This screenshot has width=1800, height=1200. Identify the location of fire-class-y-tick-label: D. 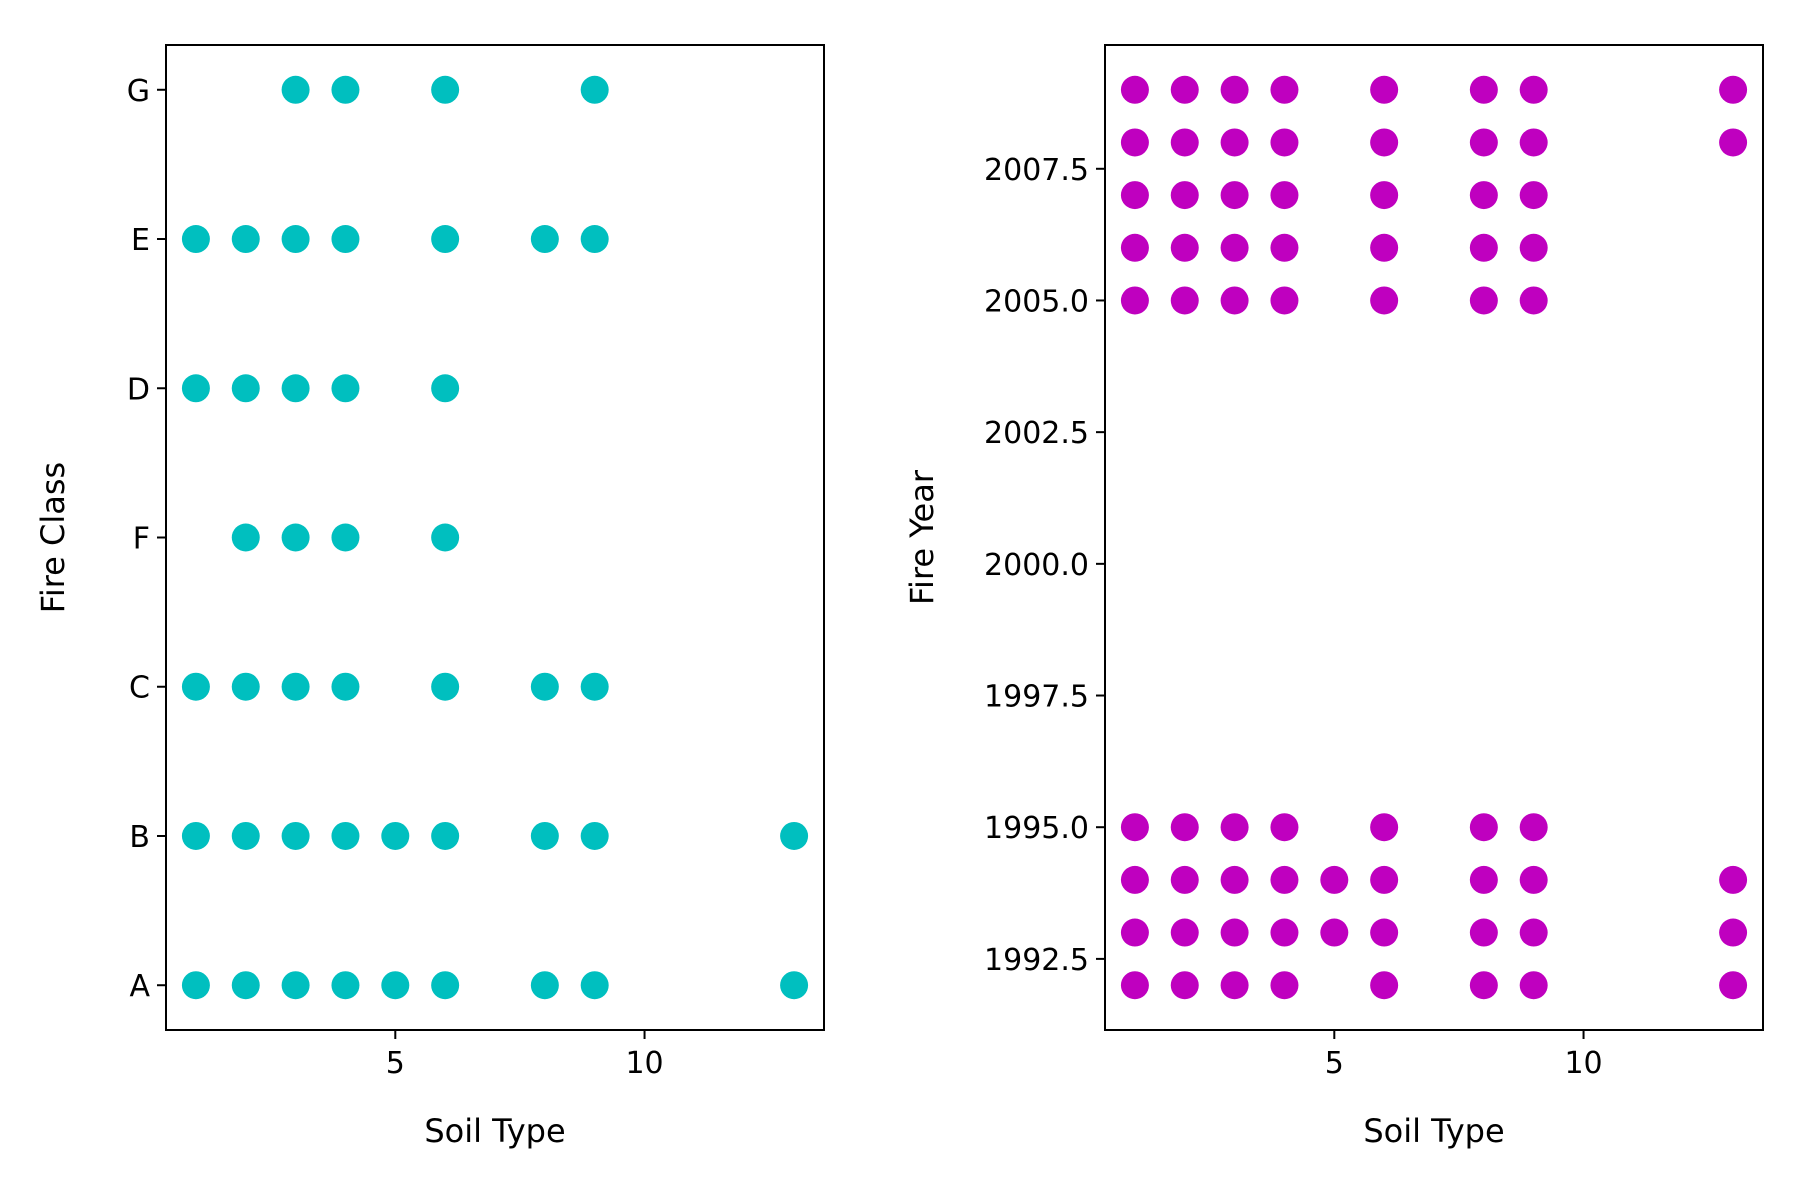
(138, 389).